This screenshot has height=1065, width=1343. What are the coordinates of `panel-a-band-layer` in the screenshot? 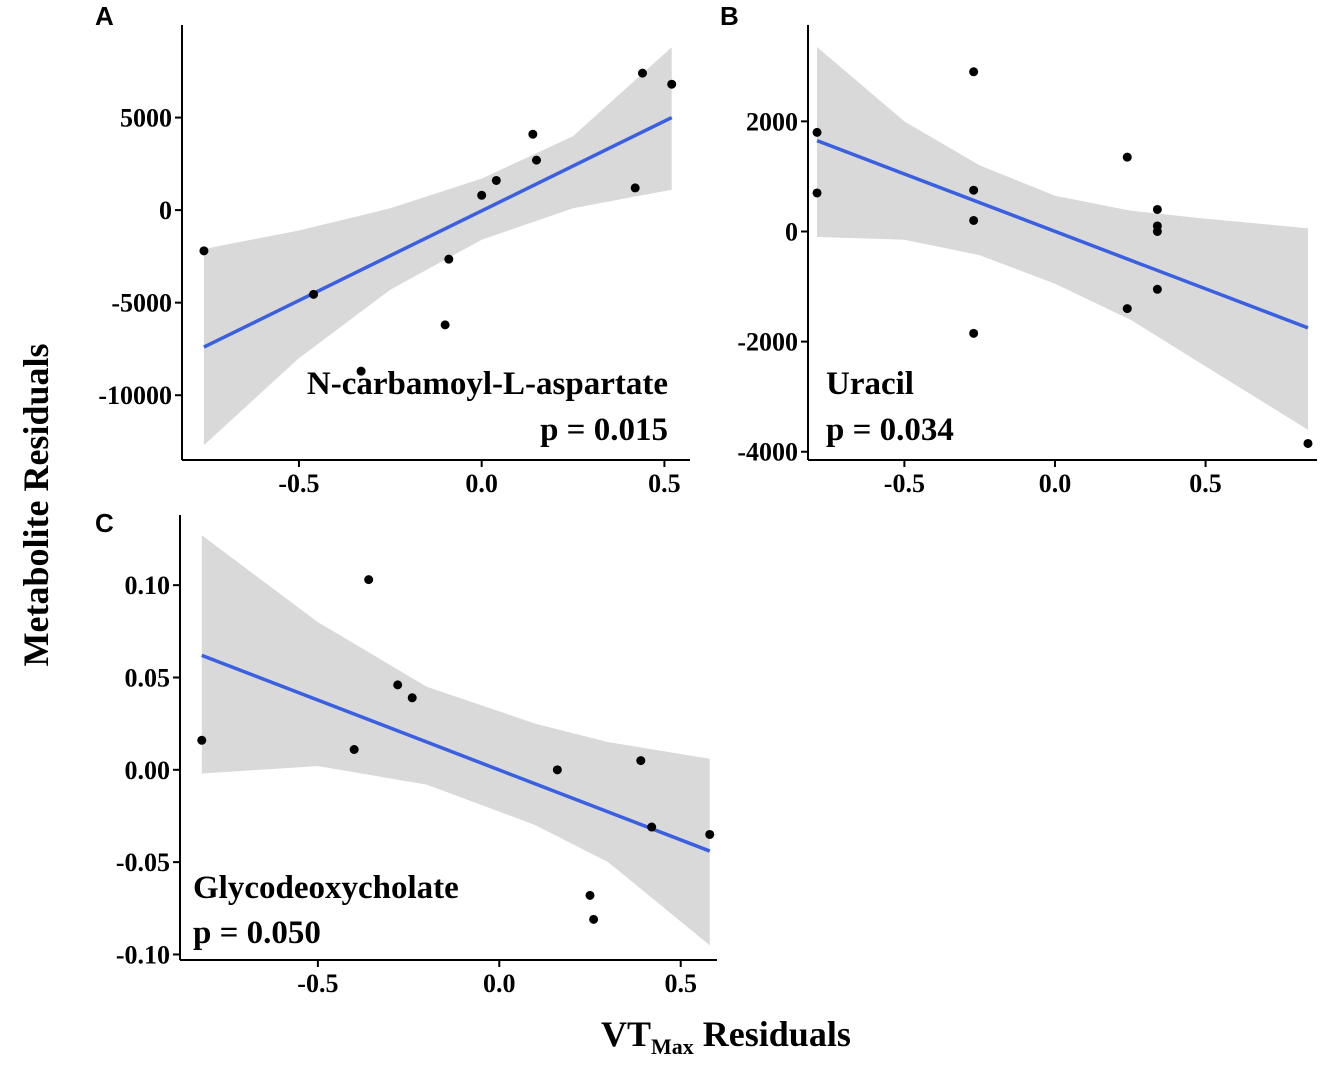 It's located at (437, 246).